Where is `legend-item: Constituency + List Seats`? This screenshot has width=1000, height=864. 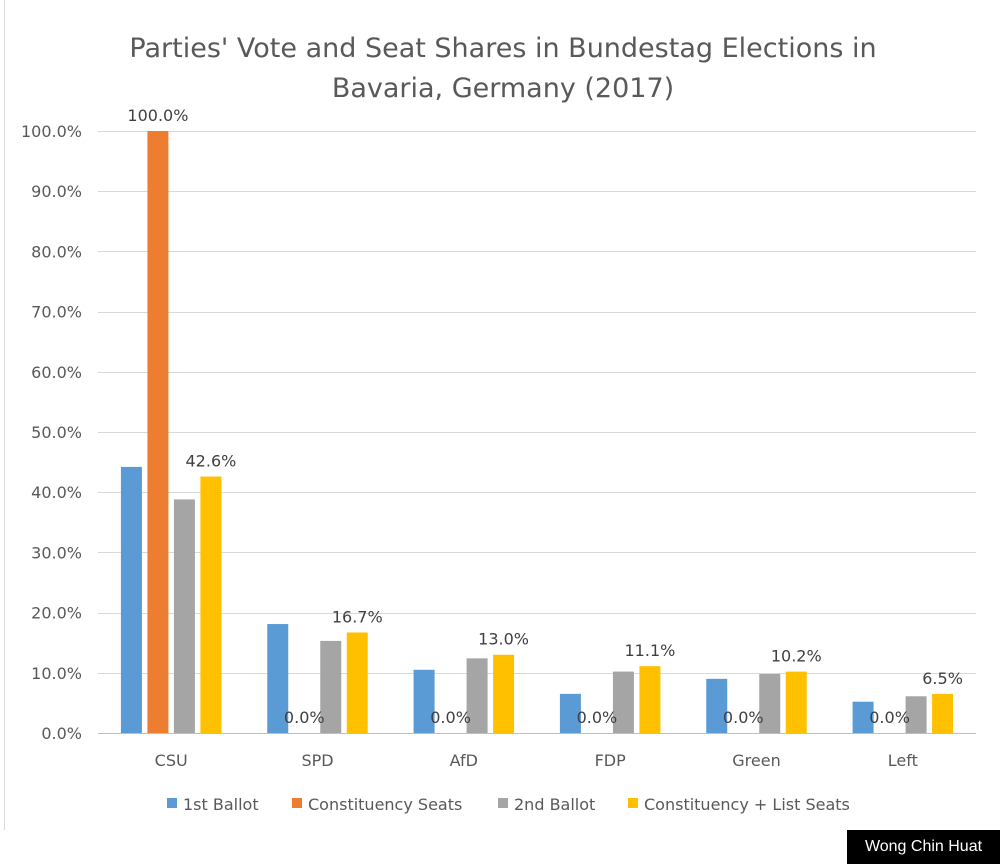
legend-item: Constituency + List Seats is located at coordinates (739, 804).